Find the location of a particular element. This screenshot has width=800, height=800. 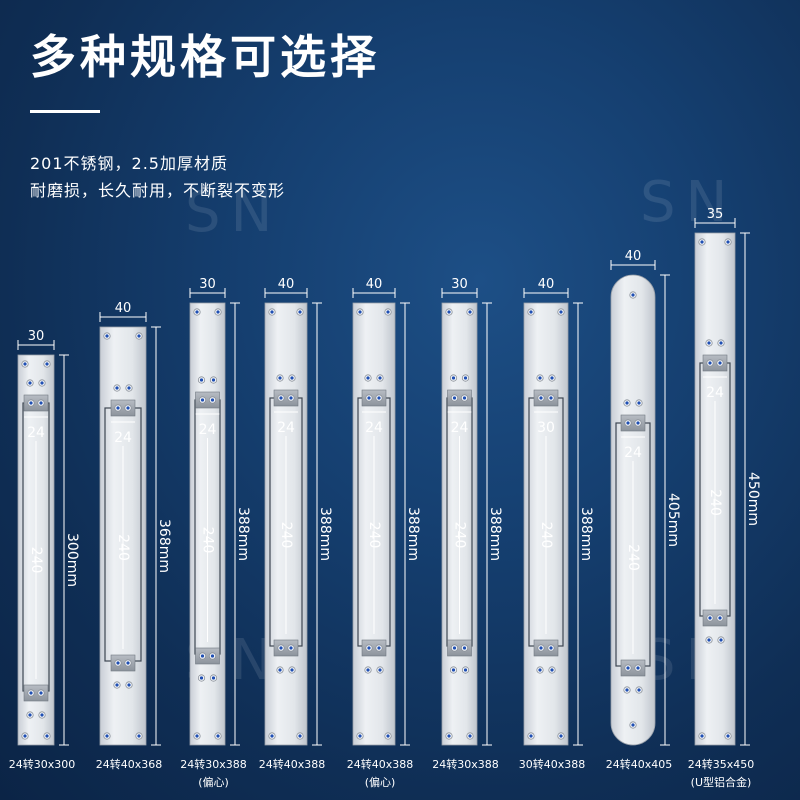

height-label: 450mm is located at coordinates (753, 499).